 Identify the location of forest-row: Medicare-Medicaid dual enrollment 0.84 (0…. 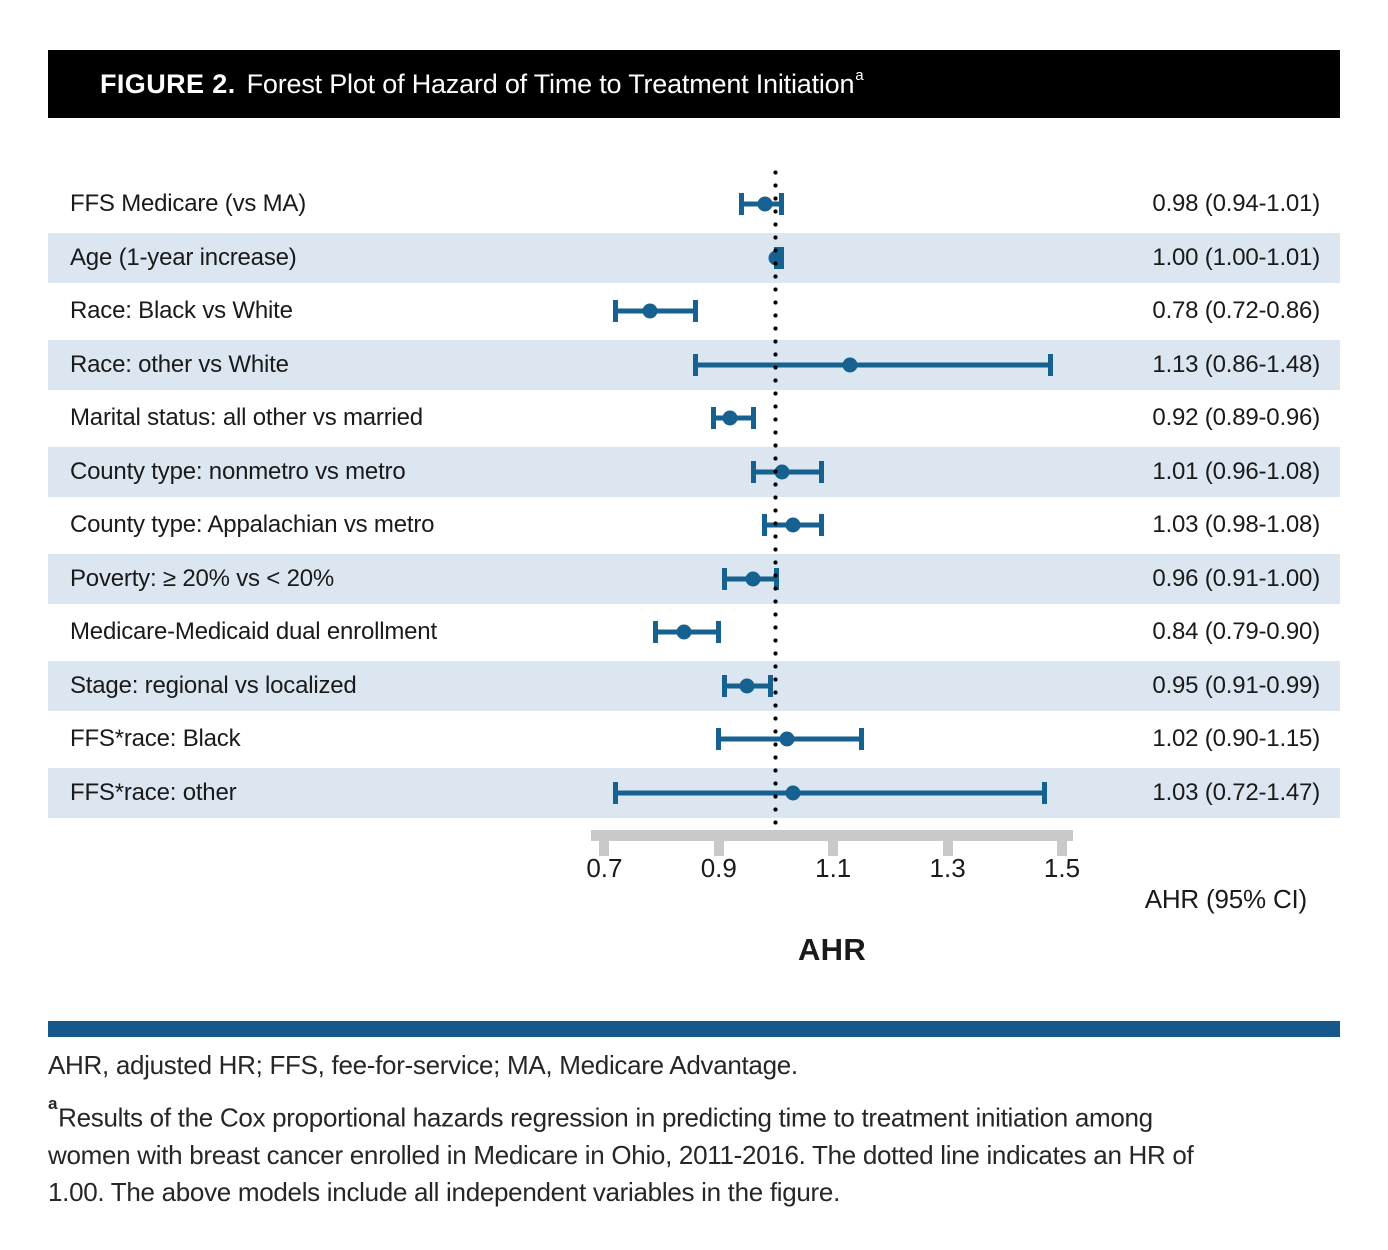
(694, 632).